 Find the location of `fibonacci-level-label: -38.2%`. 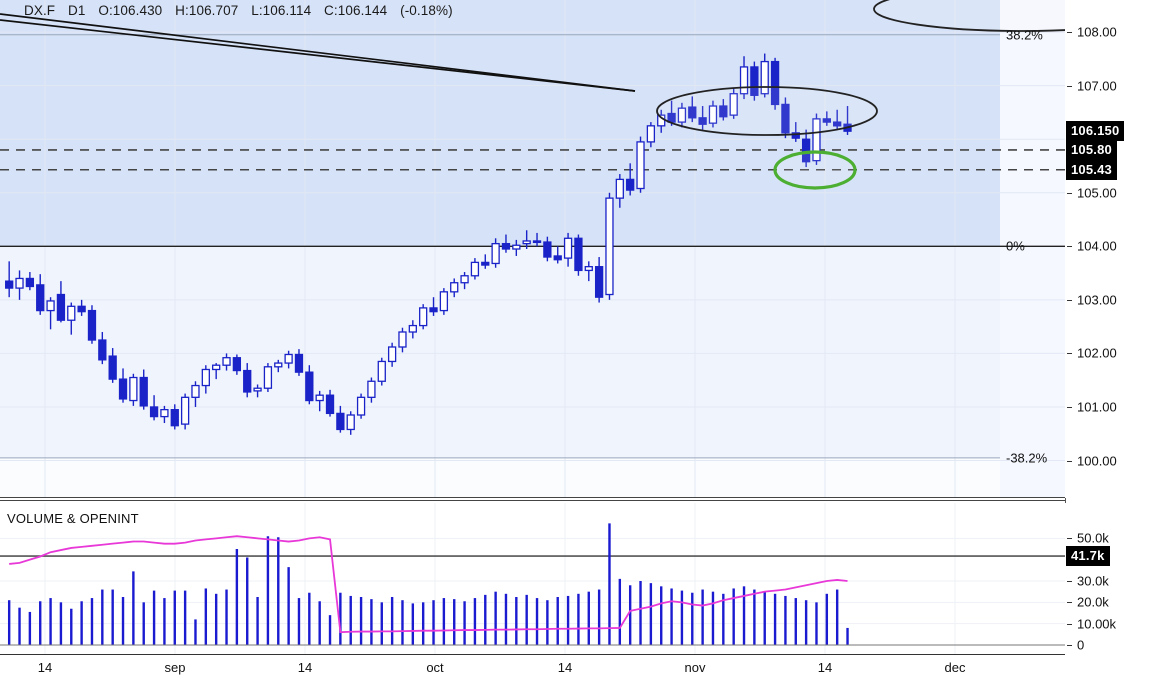

fibonacci-level-label: -38.2% is located at coordinates (1027, 458).